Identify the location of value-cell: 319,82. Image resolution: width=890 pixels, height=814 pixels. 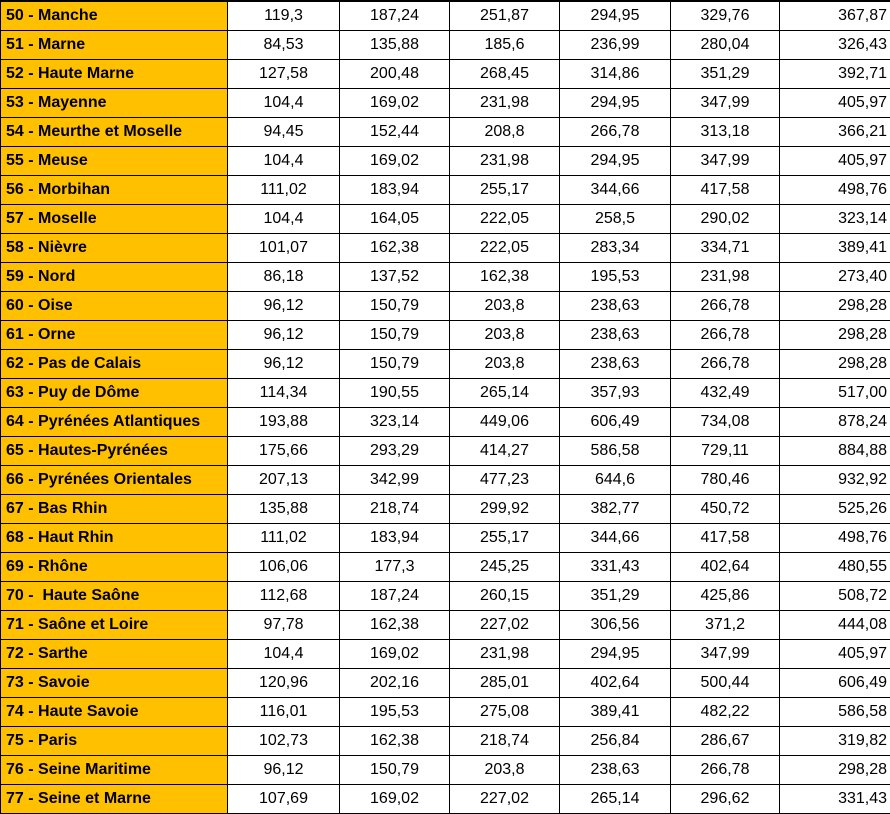
(835, 741).